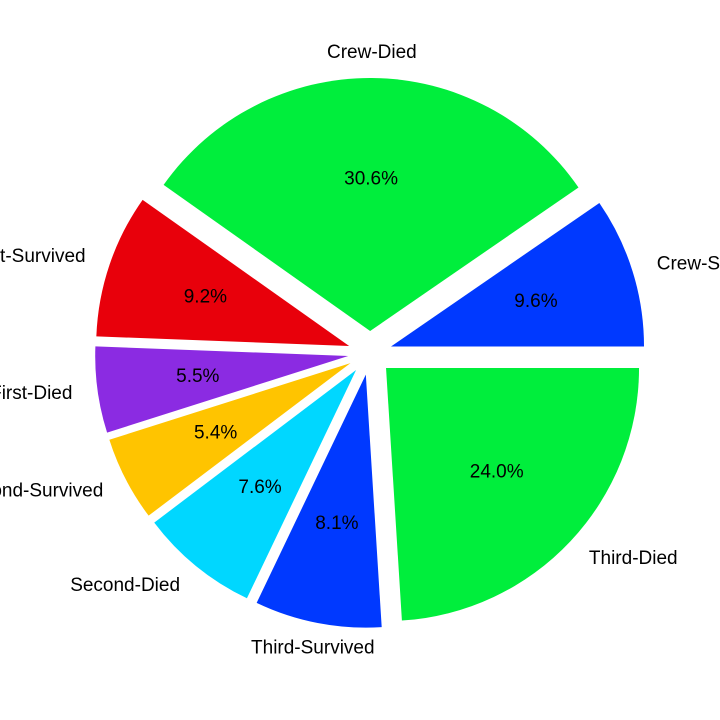  I want to click on percent-crew-died: 30.6%, so click(371, 179).